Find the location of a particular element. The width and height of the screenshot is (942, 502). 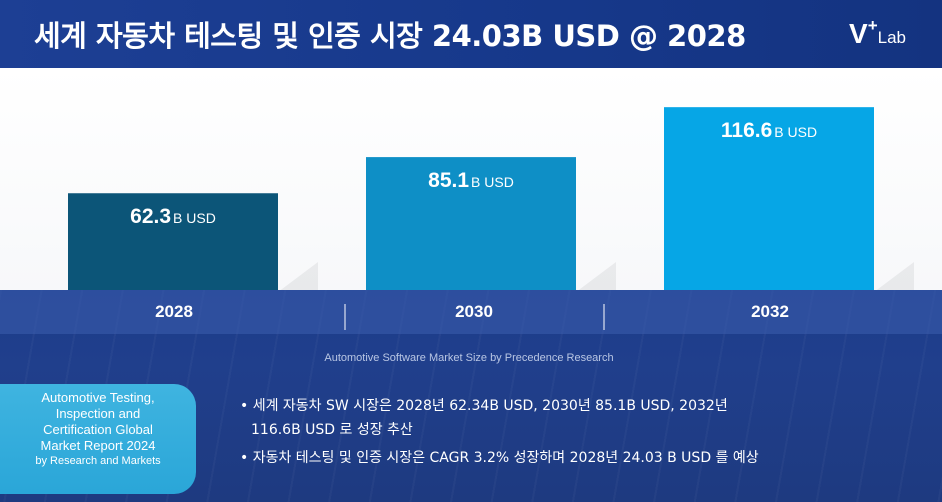

page-title: 세계 자동차 테스팅 및 인증 시장 24.03B USD @ 2028 is located at coordinates (390, 36).